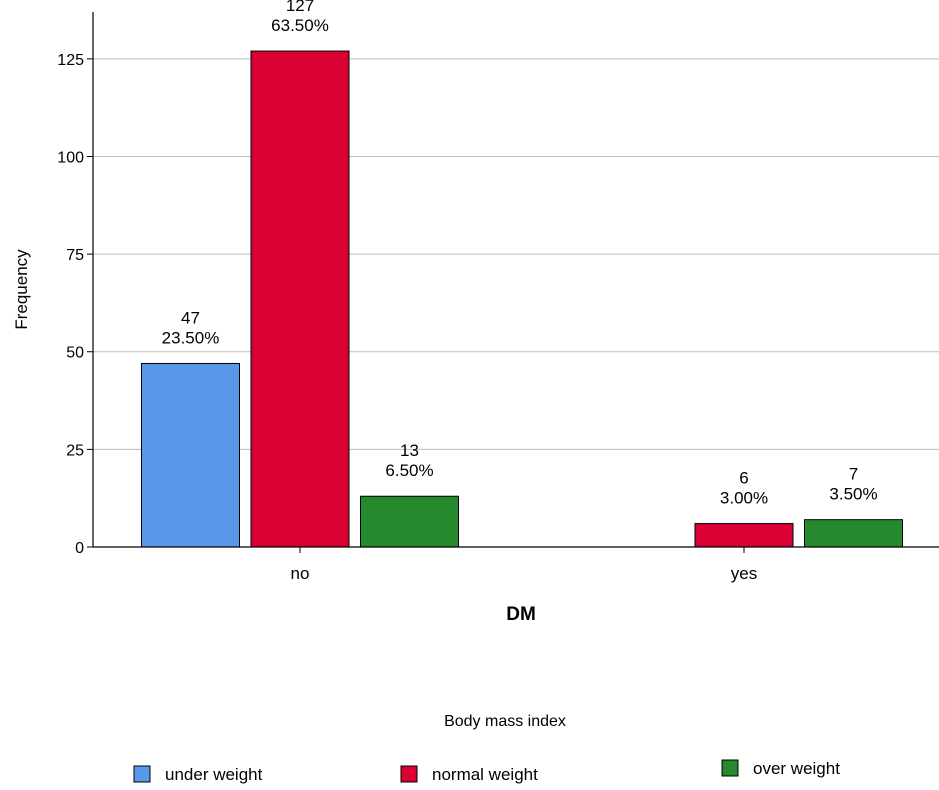 The height and width of the screenshot is (790, 939). Describe the element at coordinates (853, 494) in the screenshot. I see `data-label-percent: 3.50%` at that location.